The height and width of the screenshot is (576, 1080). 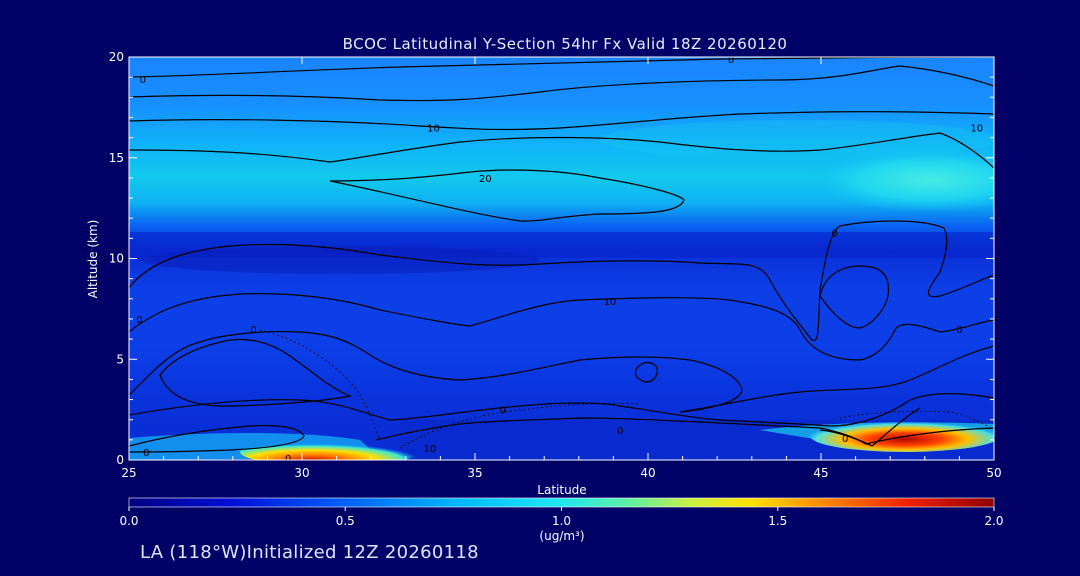 I want to click on x-tick-label: 40, so click(x=647, y=473).